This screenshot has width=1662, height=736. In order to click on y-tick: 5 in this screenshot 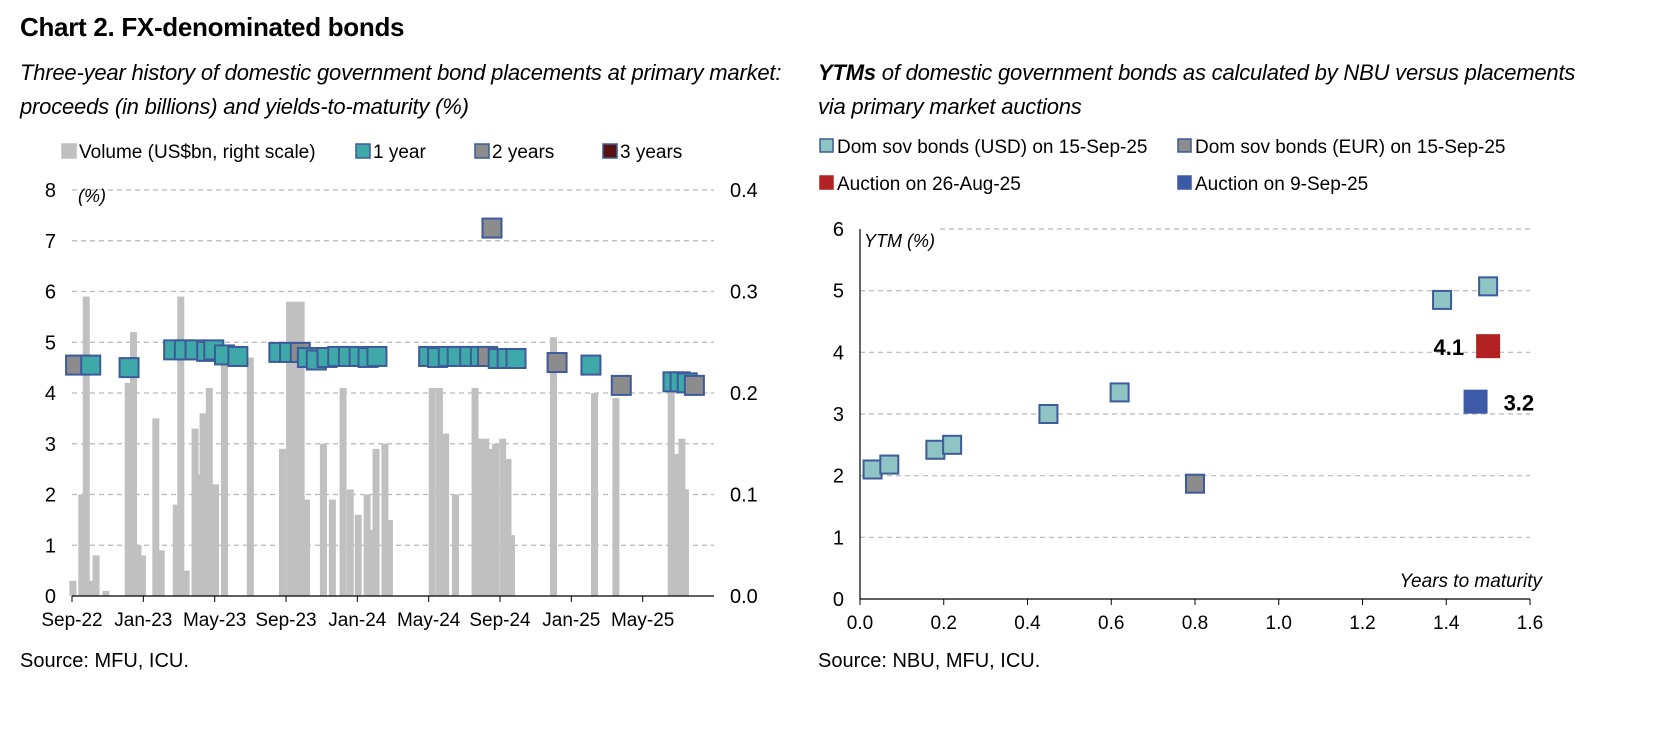, I will do `click(838, 292)`.